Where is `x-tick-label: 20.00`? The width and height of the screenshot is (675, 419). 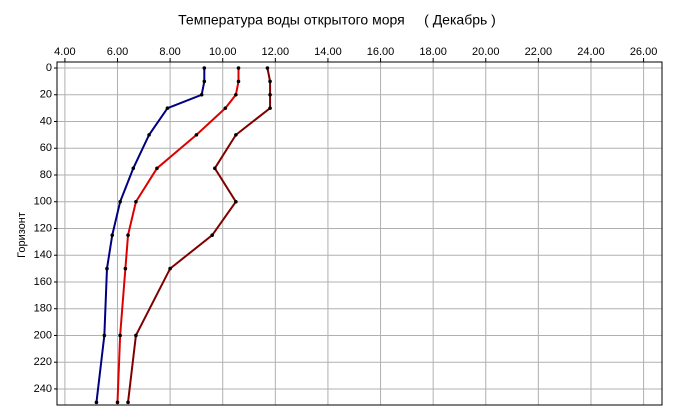
x-tick-label: 20.00 is located at coordinates (486, 52).